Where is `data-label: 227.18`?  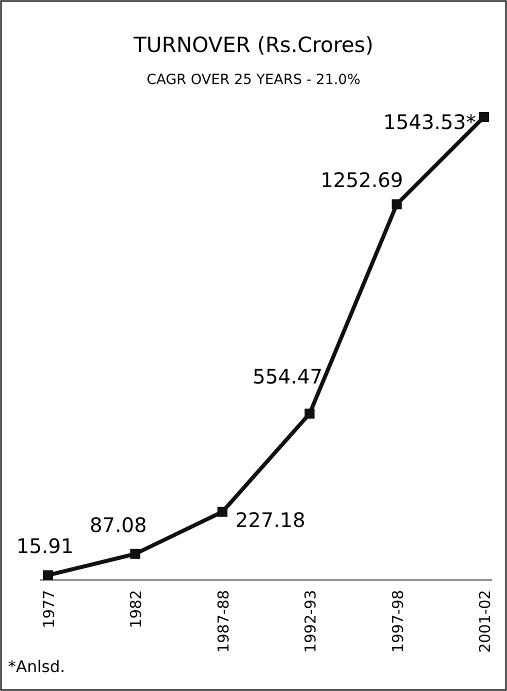
data-label: 227.18 is located at coordinates (270, 520).